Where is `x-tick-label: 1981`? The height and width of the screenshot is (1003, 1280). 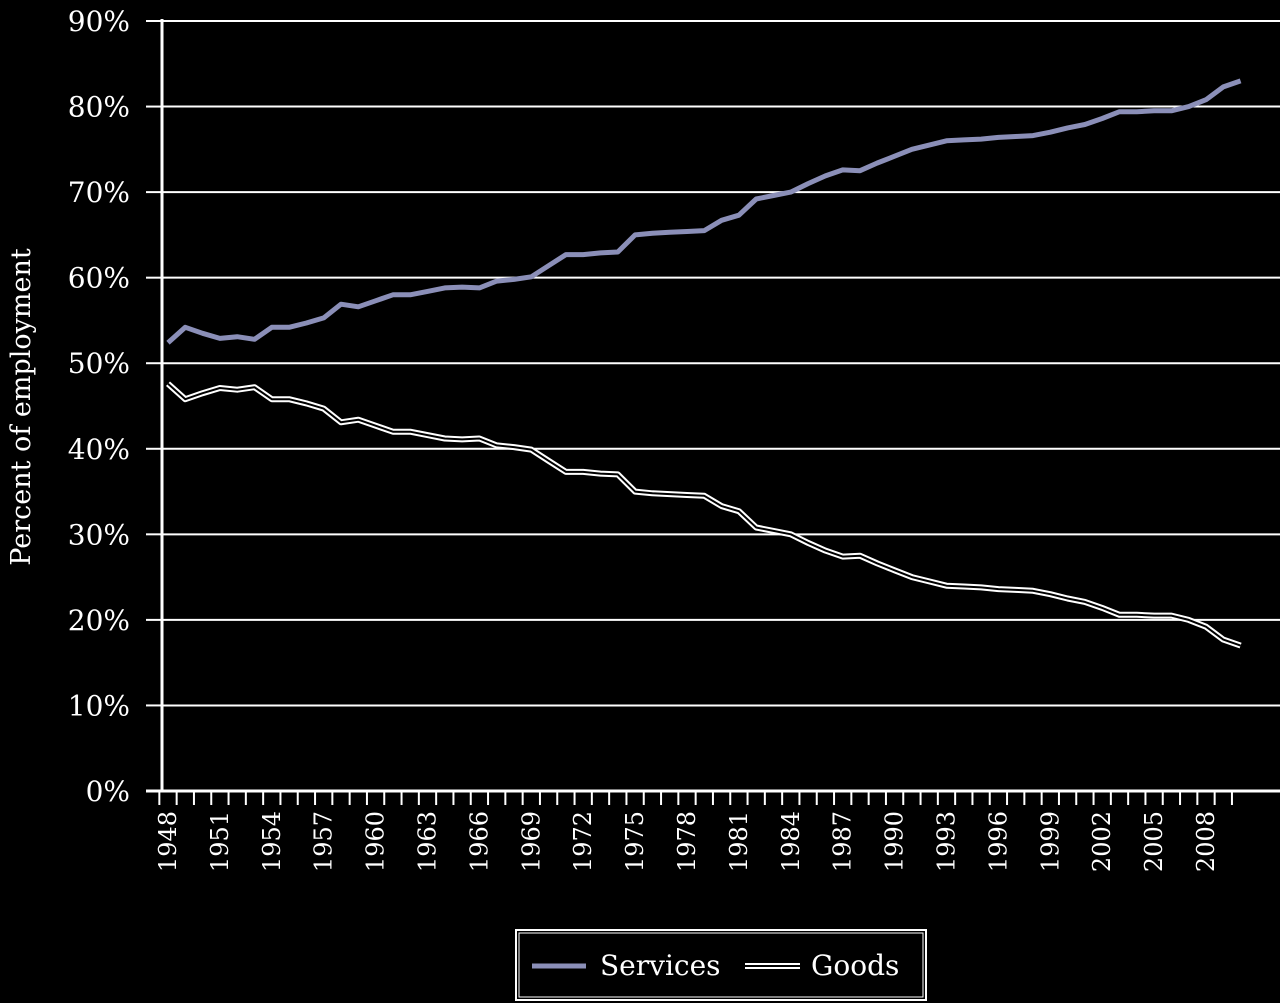
x-tick-label: 1981 is located at coordinates (739, 841).